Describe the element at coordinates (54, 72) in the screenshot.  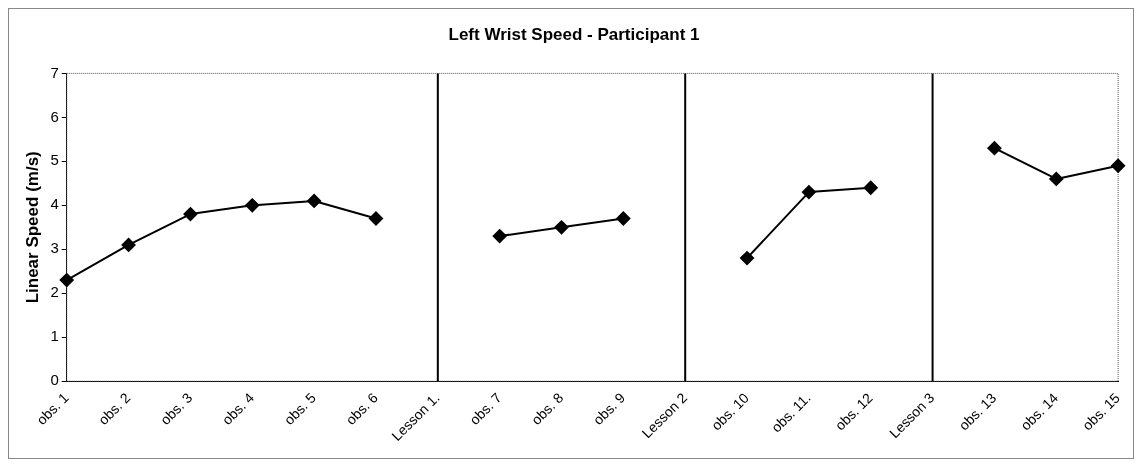
I see `y-tick-label: 7` at that location.